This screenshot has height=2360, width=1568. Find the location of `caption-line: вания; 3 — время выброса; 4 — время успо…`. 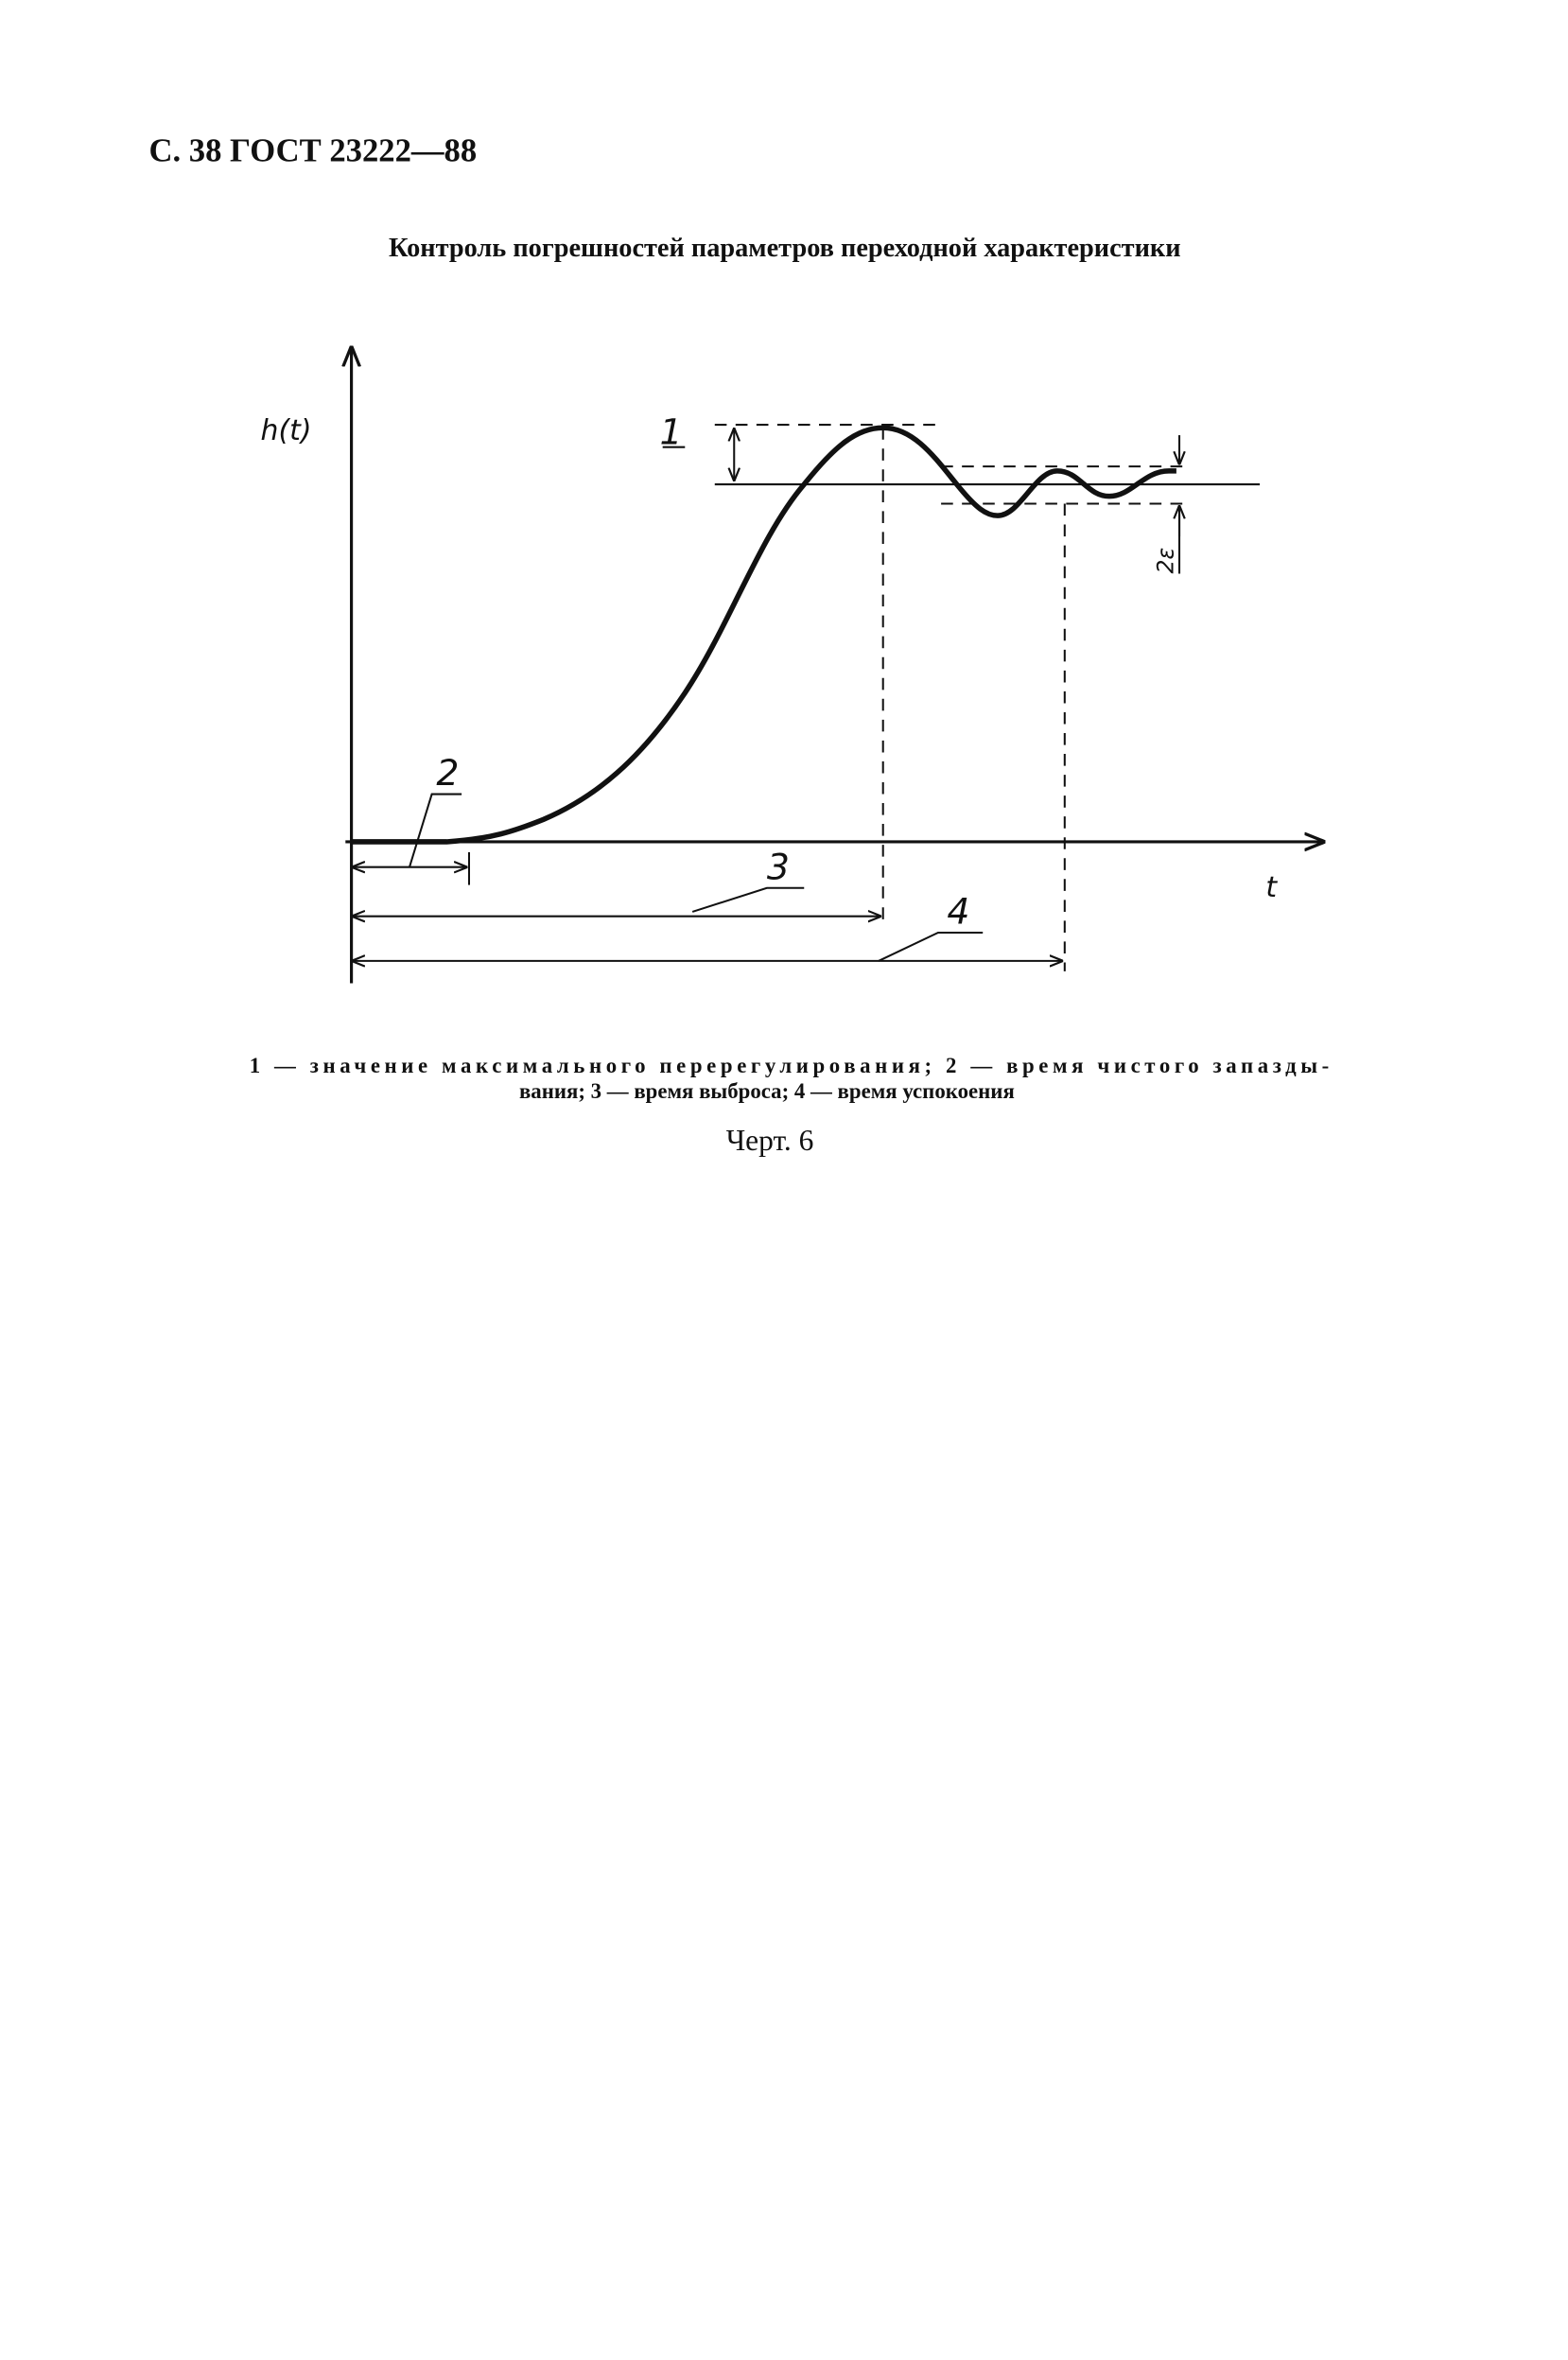

caption-line: вания; 3 — время выброса; 4 — время успо… is located at coordinates (767, 1091).